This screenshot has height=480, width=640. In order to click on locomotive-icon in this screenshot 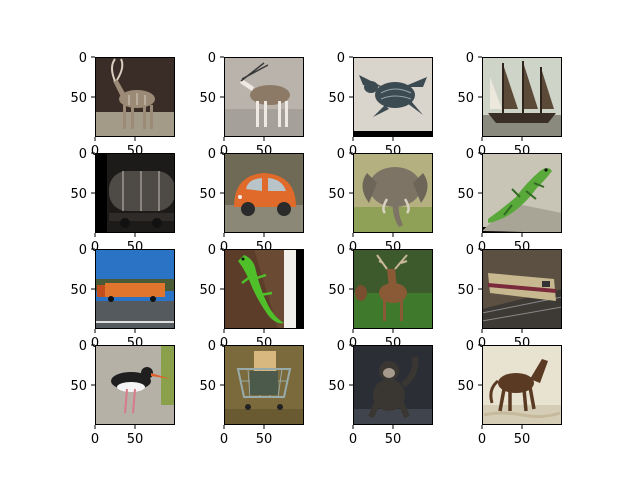, I will do `click(522, 289)`.